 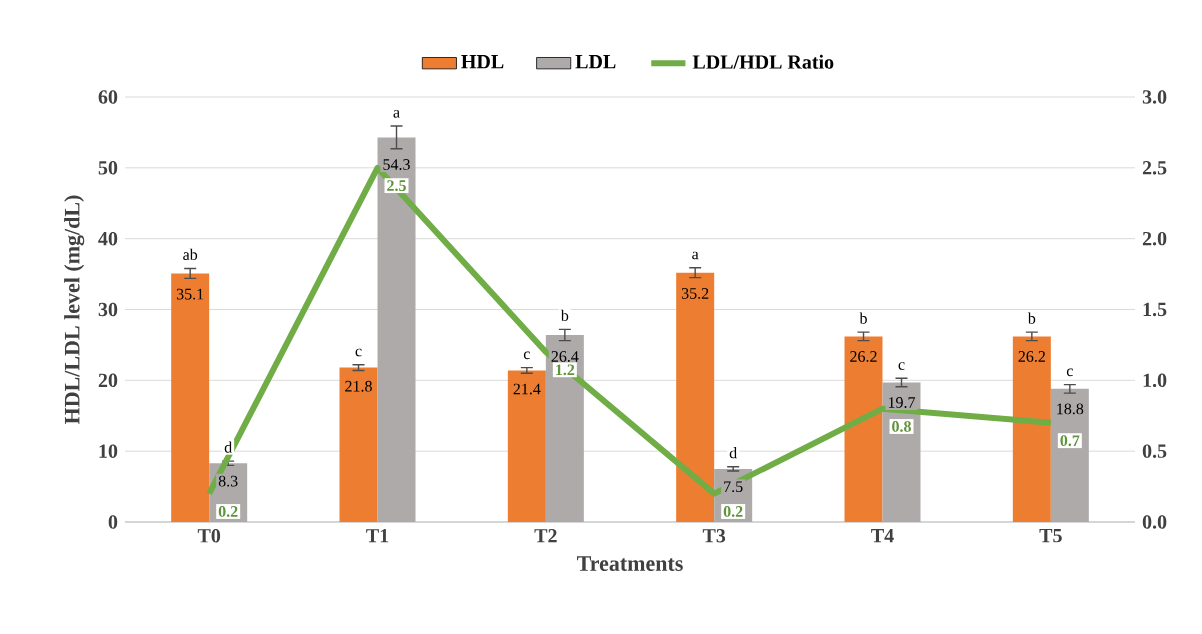 What do you see at coordinates (565, 370) in the screenshot?
I see `data-label: 1.2` at bounding box center [565, 370].